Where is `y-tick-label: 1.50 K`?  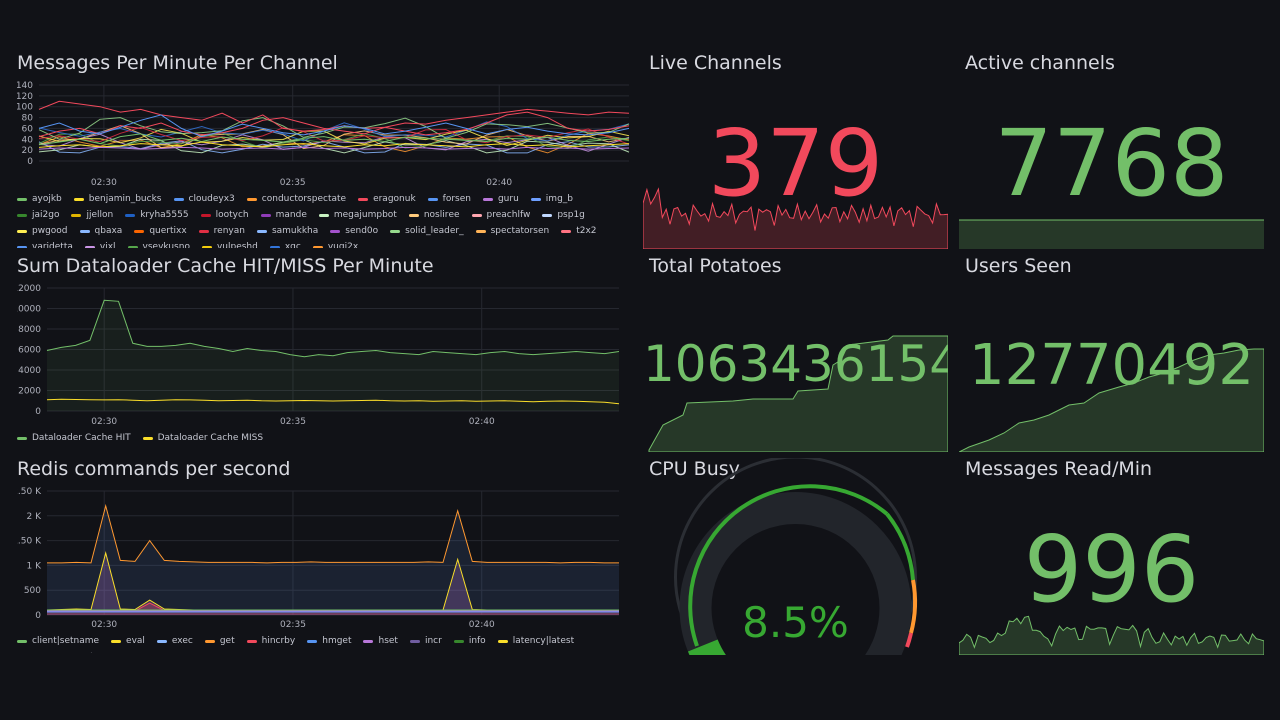 y-tick-label: 1.50 K is located at coordinates (29, 542).